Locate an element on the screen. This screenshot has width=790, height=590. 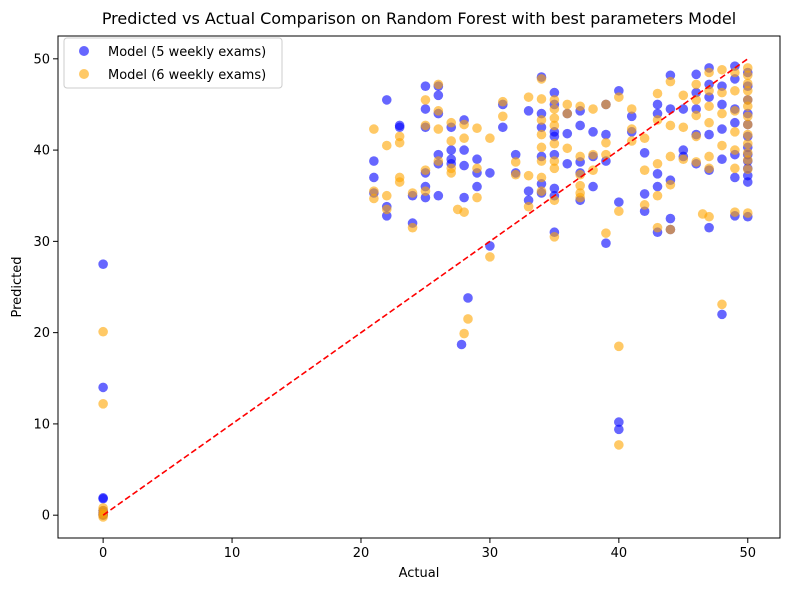
y-axis-label: Predicted is located at coordinates (17, 286).